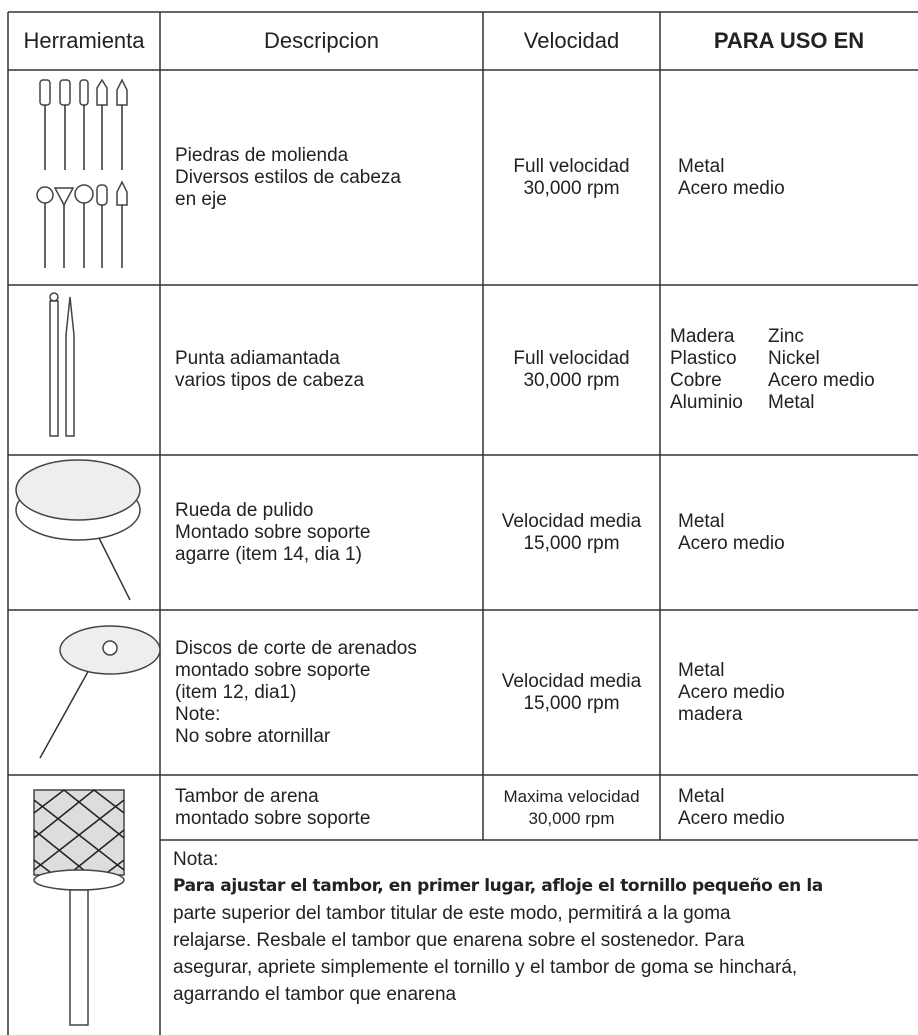  I want to click on cutting-disc-icon, so click(100, 692).